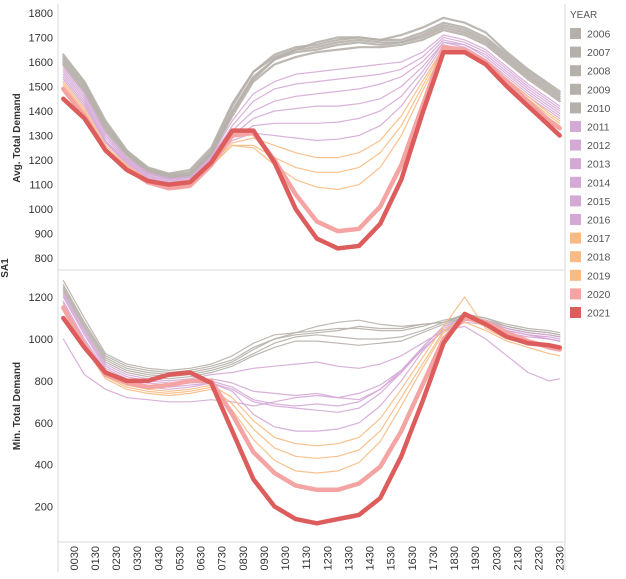 This screenshot has height=579, width=626. What do you see at coordinates (311, 366) in the screenshot?
I see `series-line-2015` at bounding box center [311, 366].